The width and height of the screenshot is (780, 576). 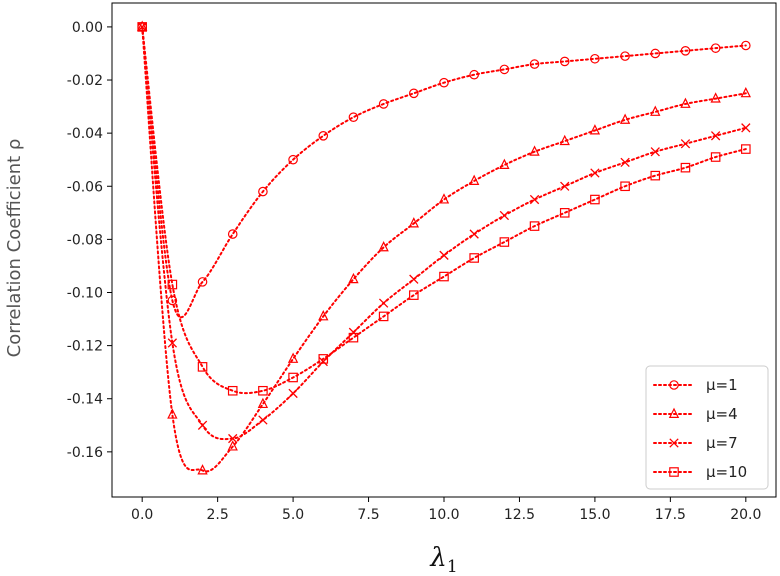 I want to click on y-tick-label: -0.10, so click(x=85, y=293).